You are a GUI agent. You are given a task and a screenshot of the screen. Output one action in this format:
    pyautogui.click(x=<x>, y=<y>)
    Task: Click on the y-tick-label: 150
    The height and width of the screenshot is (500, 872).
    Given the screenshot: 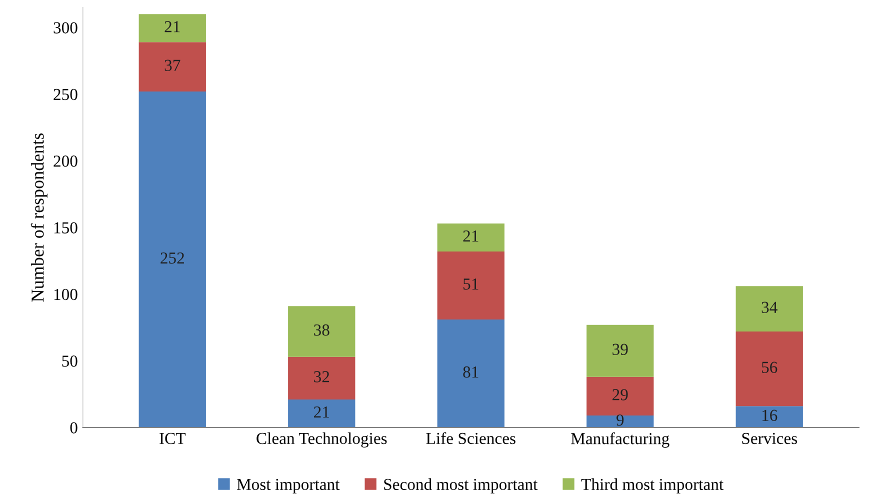 What is the action you would take?
    pyautogui.click(x=66, y=228)
    